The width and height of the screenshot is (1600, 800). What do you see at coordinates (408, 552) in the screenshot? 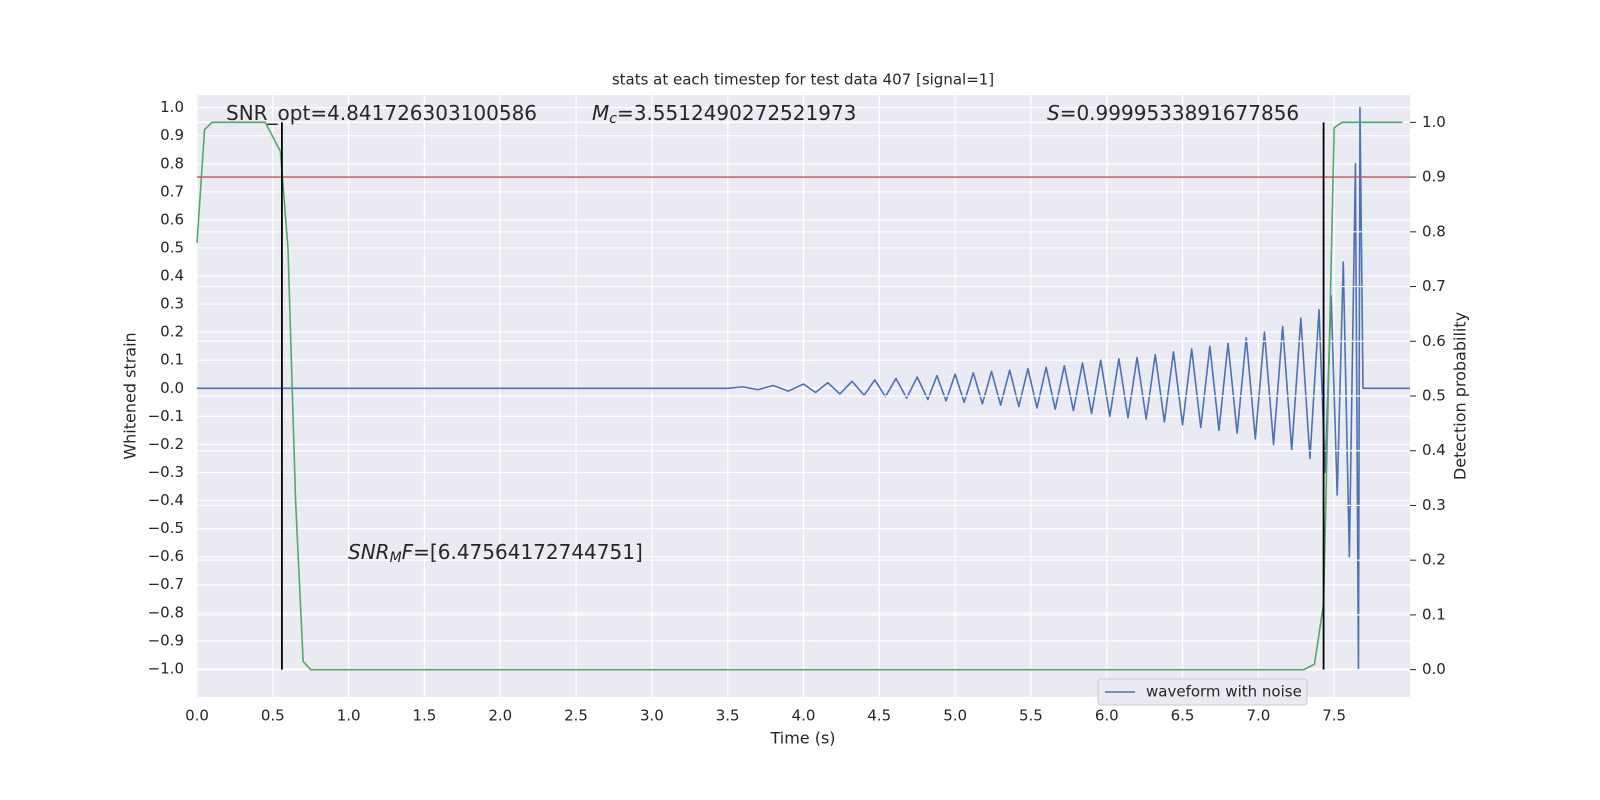
I see `annotation-part: F` at bounding box center [408, 552].